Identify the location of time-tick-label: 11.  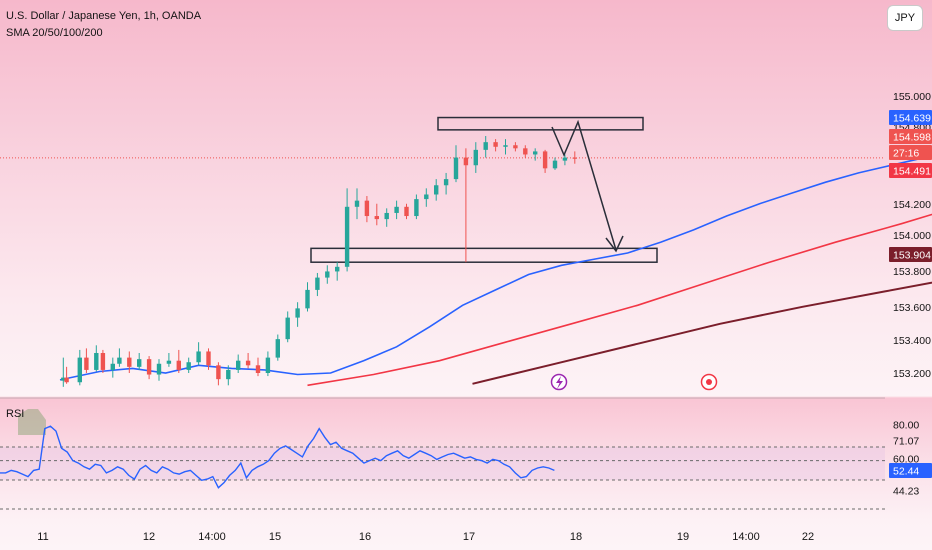
(42, 537).